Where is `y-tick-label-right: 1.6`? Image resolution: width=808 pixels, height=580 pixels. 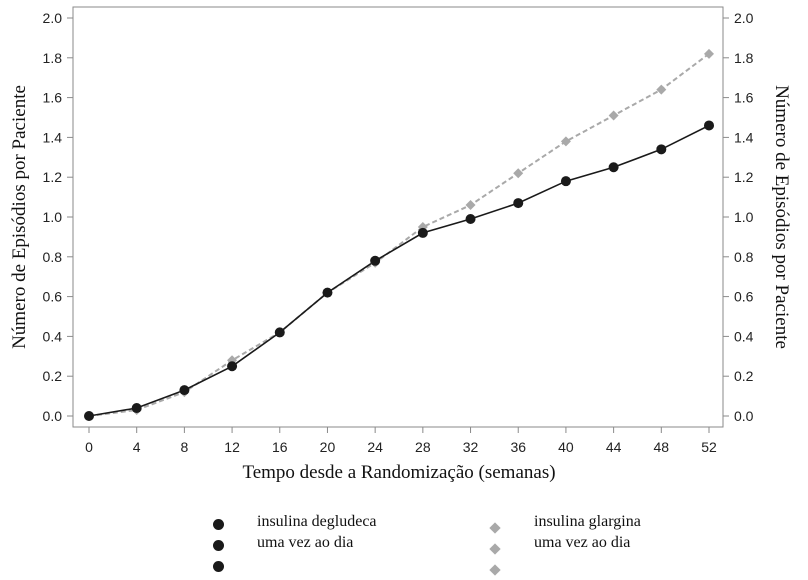 y-tick-label-right: 1.6 is located at coordinates (744, 98).